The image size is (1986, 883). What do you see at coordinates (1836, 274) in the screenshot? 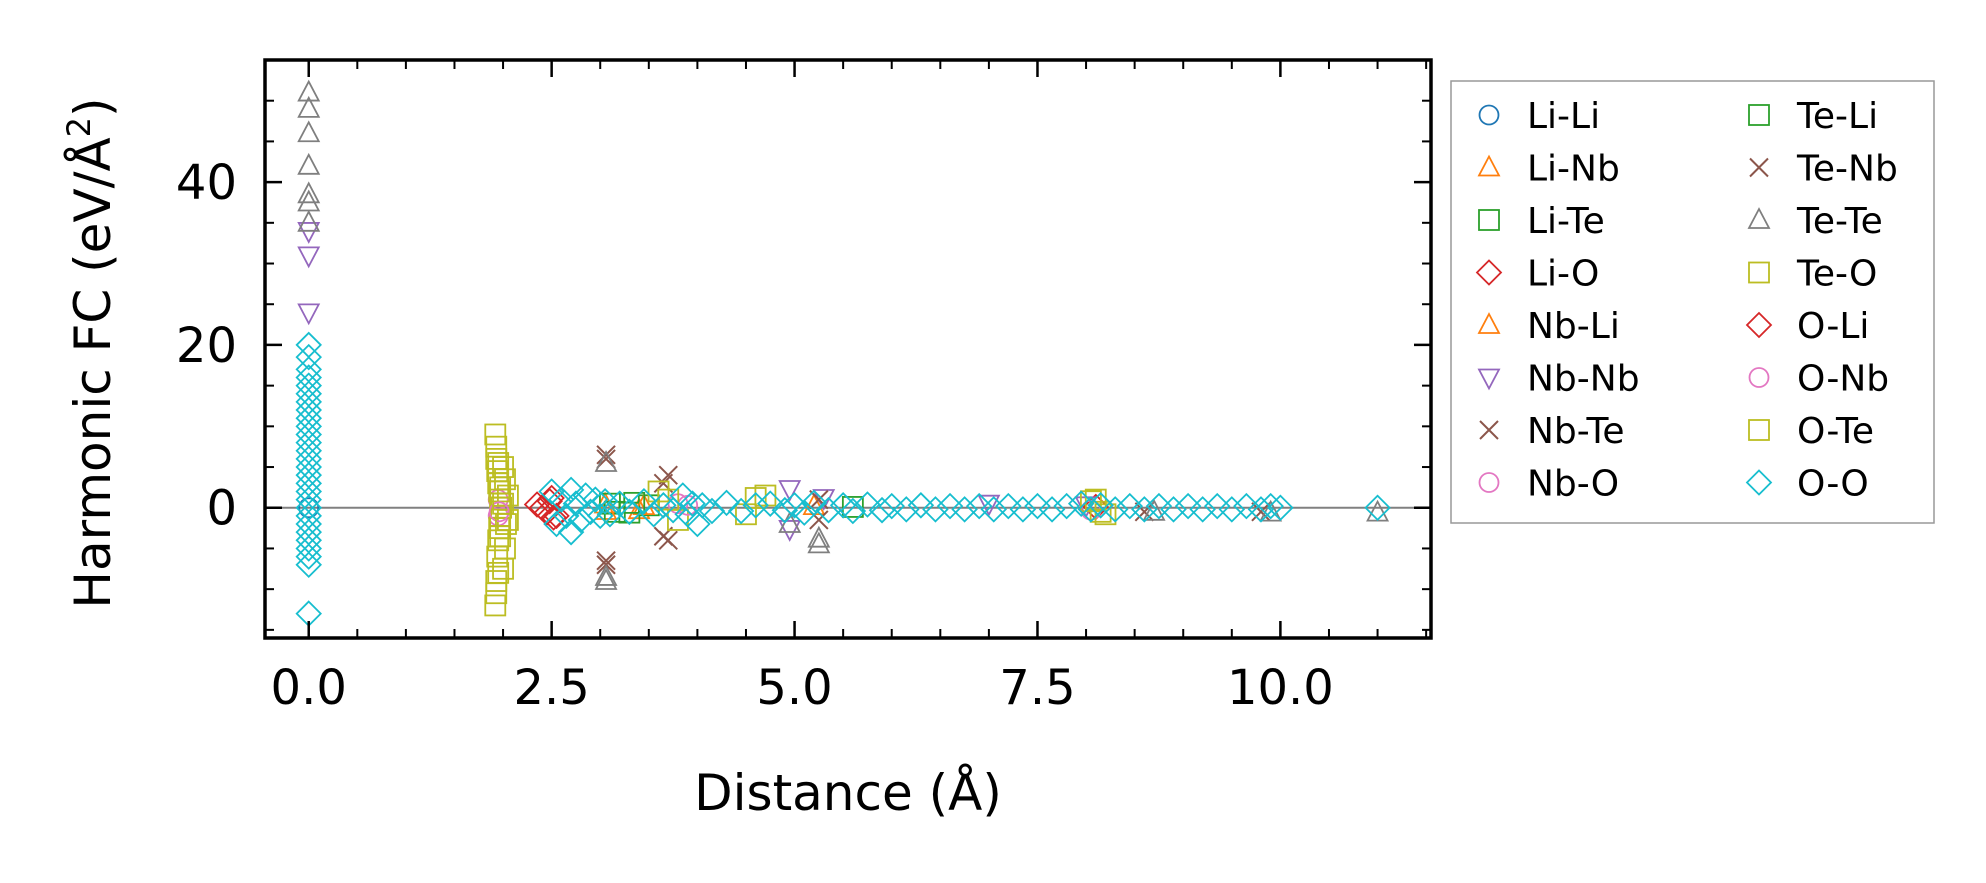
I see `legend-label: Te-O` at bounding box center [1836, 274].